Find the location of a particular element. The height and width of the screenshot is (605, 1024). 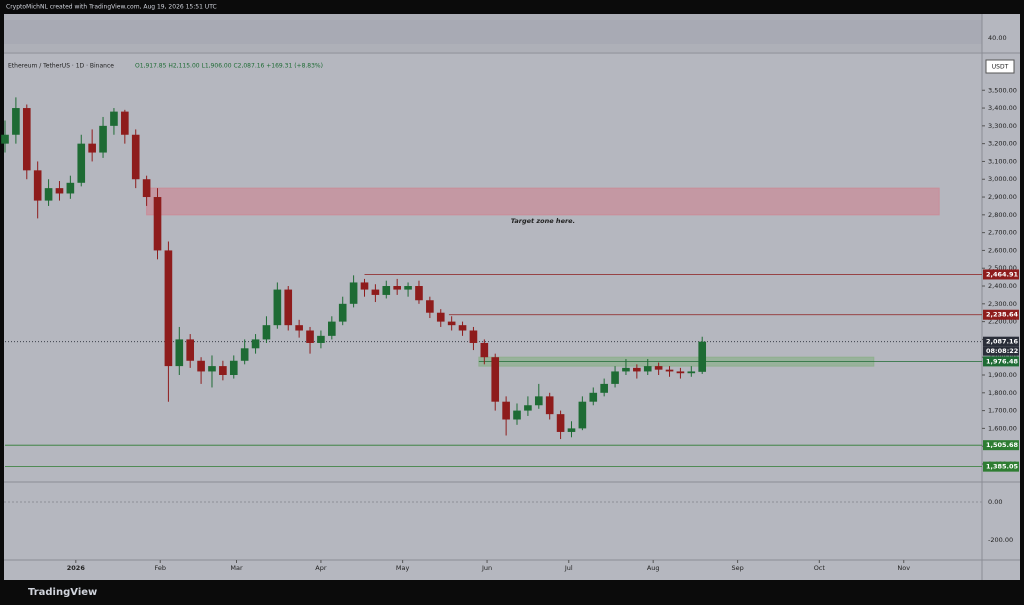

x-tick-label: Apr is located at coordinates (321, 568).